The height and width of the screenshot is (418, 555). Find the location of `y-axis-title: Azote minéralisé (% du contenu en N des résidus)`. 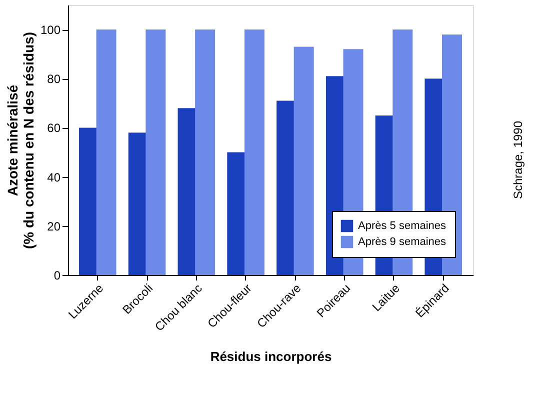

y-axis-title: Azote minéralisé (% du contenu en N des résidus) is located at coordinates (20, 141).